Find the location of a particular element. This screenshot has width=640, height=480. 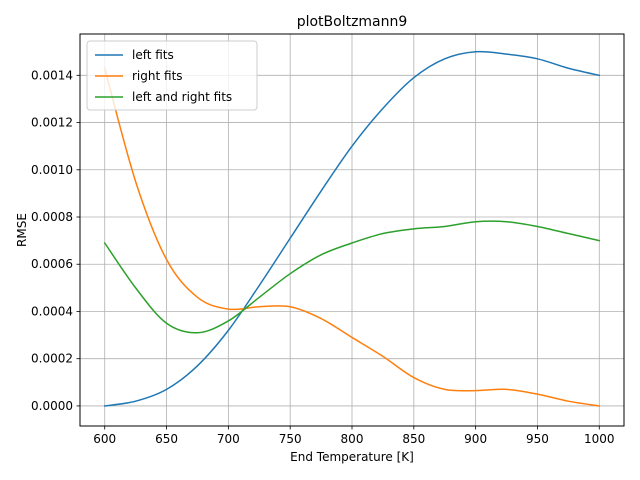

y-tick-label: 0.0008 is located at coordinates (52, 217).